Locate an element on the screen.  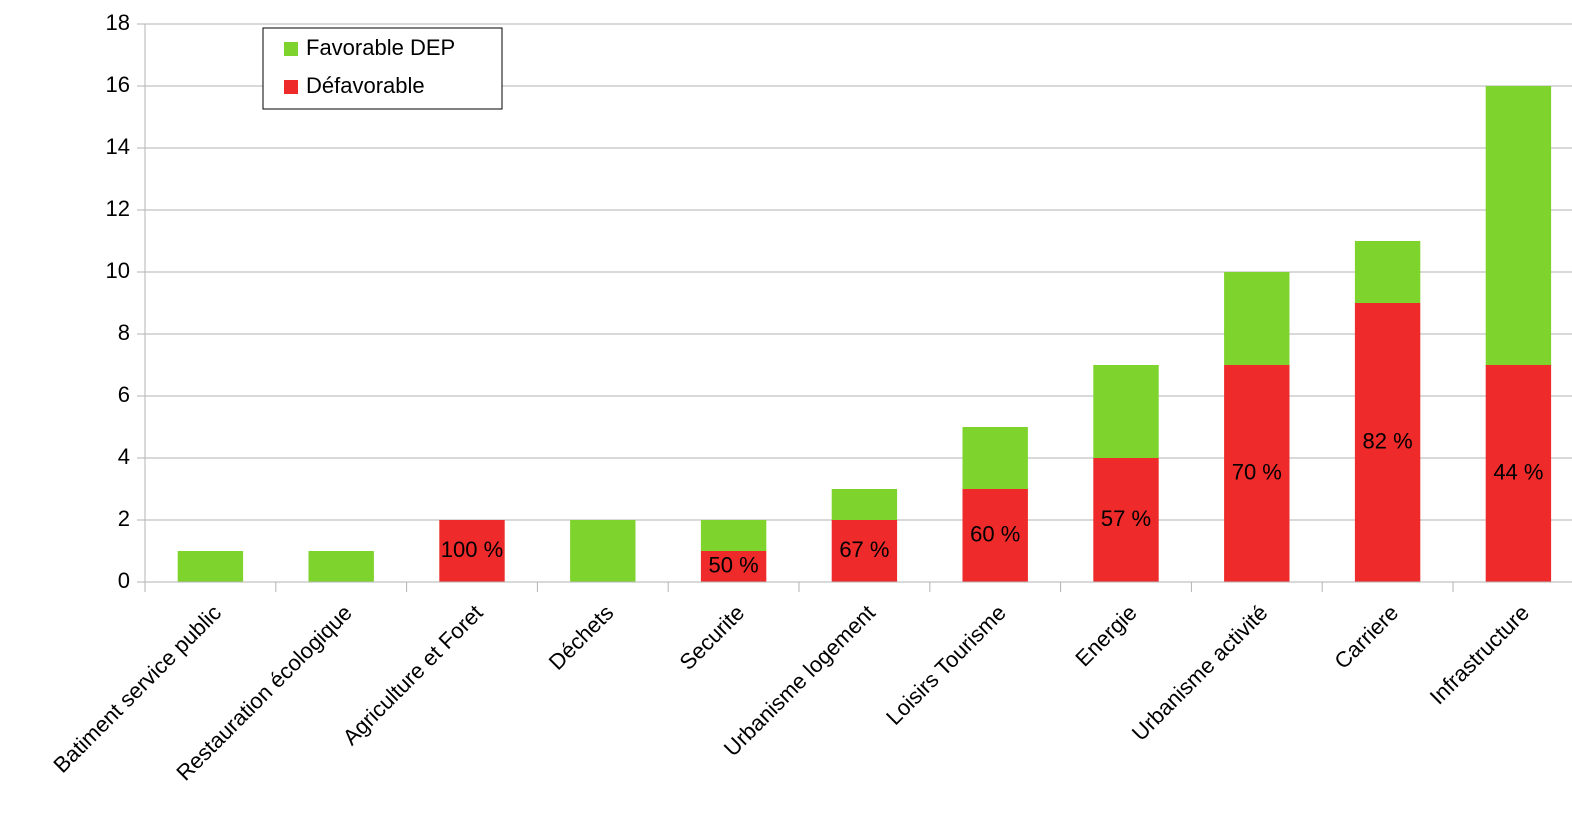
x-tick-label: Loisirs Tourisme is located at coordinates (946, 665).